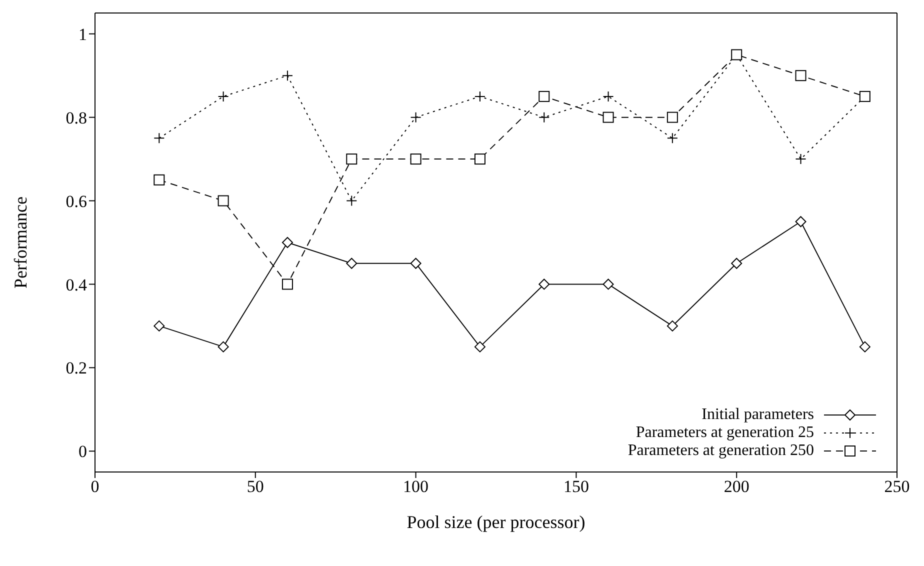 Image resolution: width=924 pixels, height=566 pixels. I want to click on x-tick-label: 50, so click(255, 486).